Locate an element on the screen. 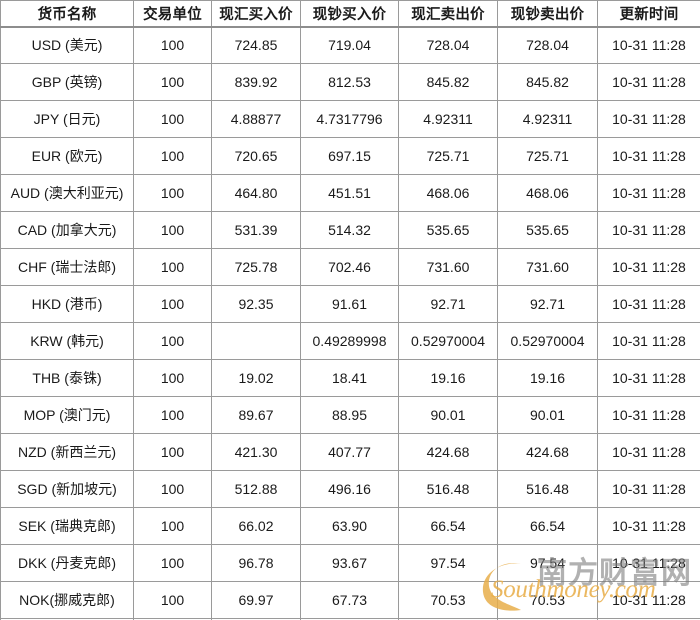 This screenshot has width=700, height=620. column-header-cash-buy: 现钞买入价 is located at coordinates (349, 14).